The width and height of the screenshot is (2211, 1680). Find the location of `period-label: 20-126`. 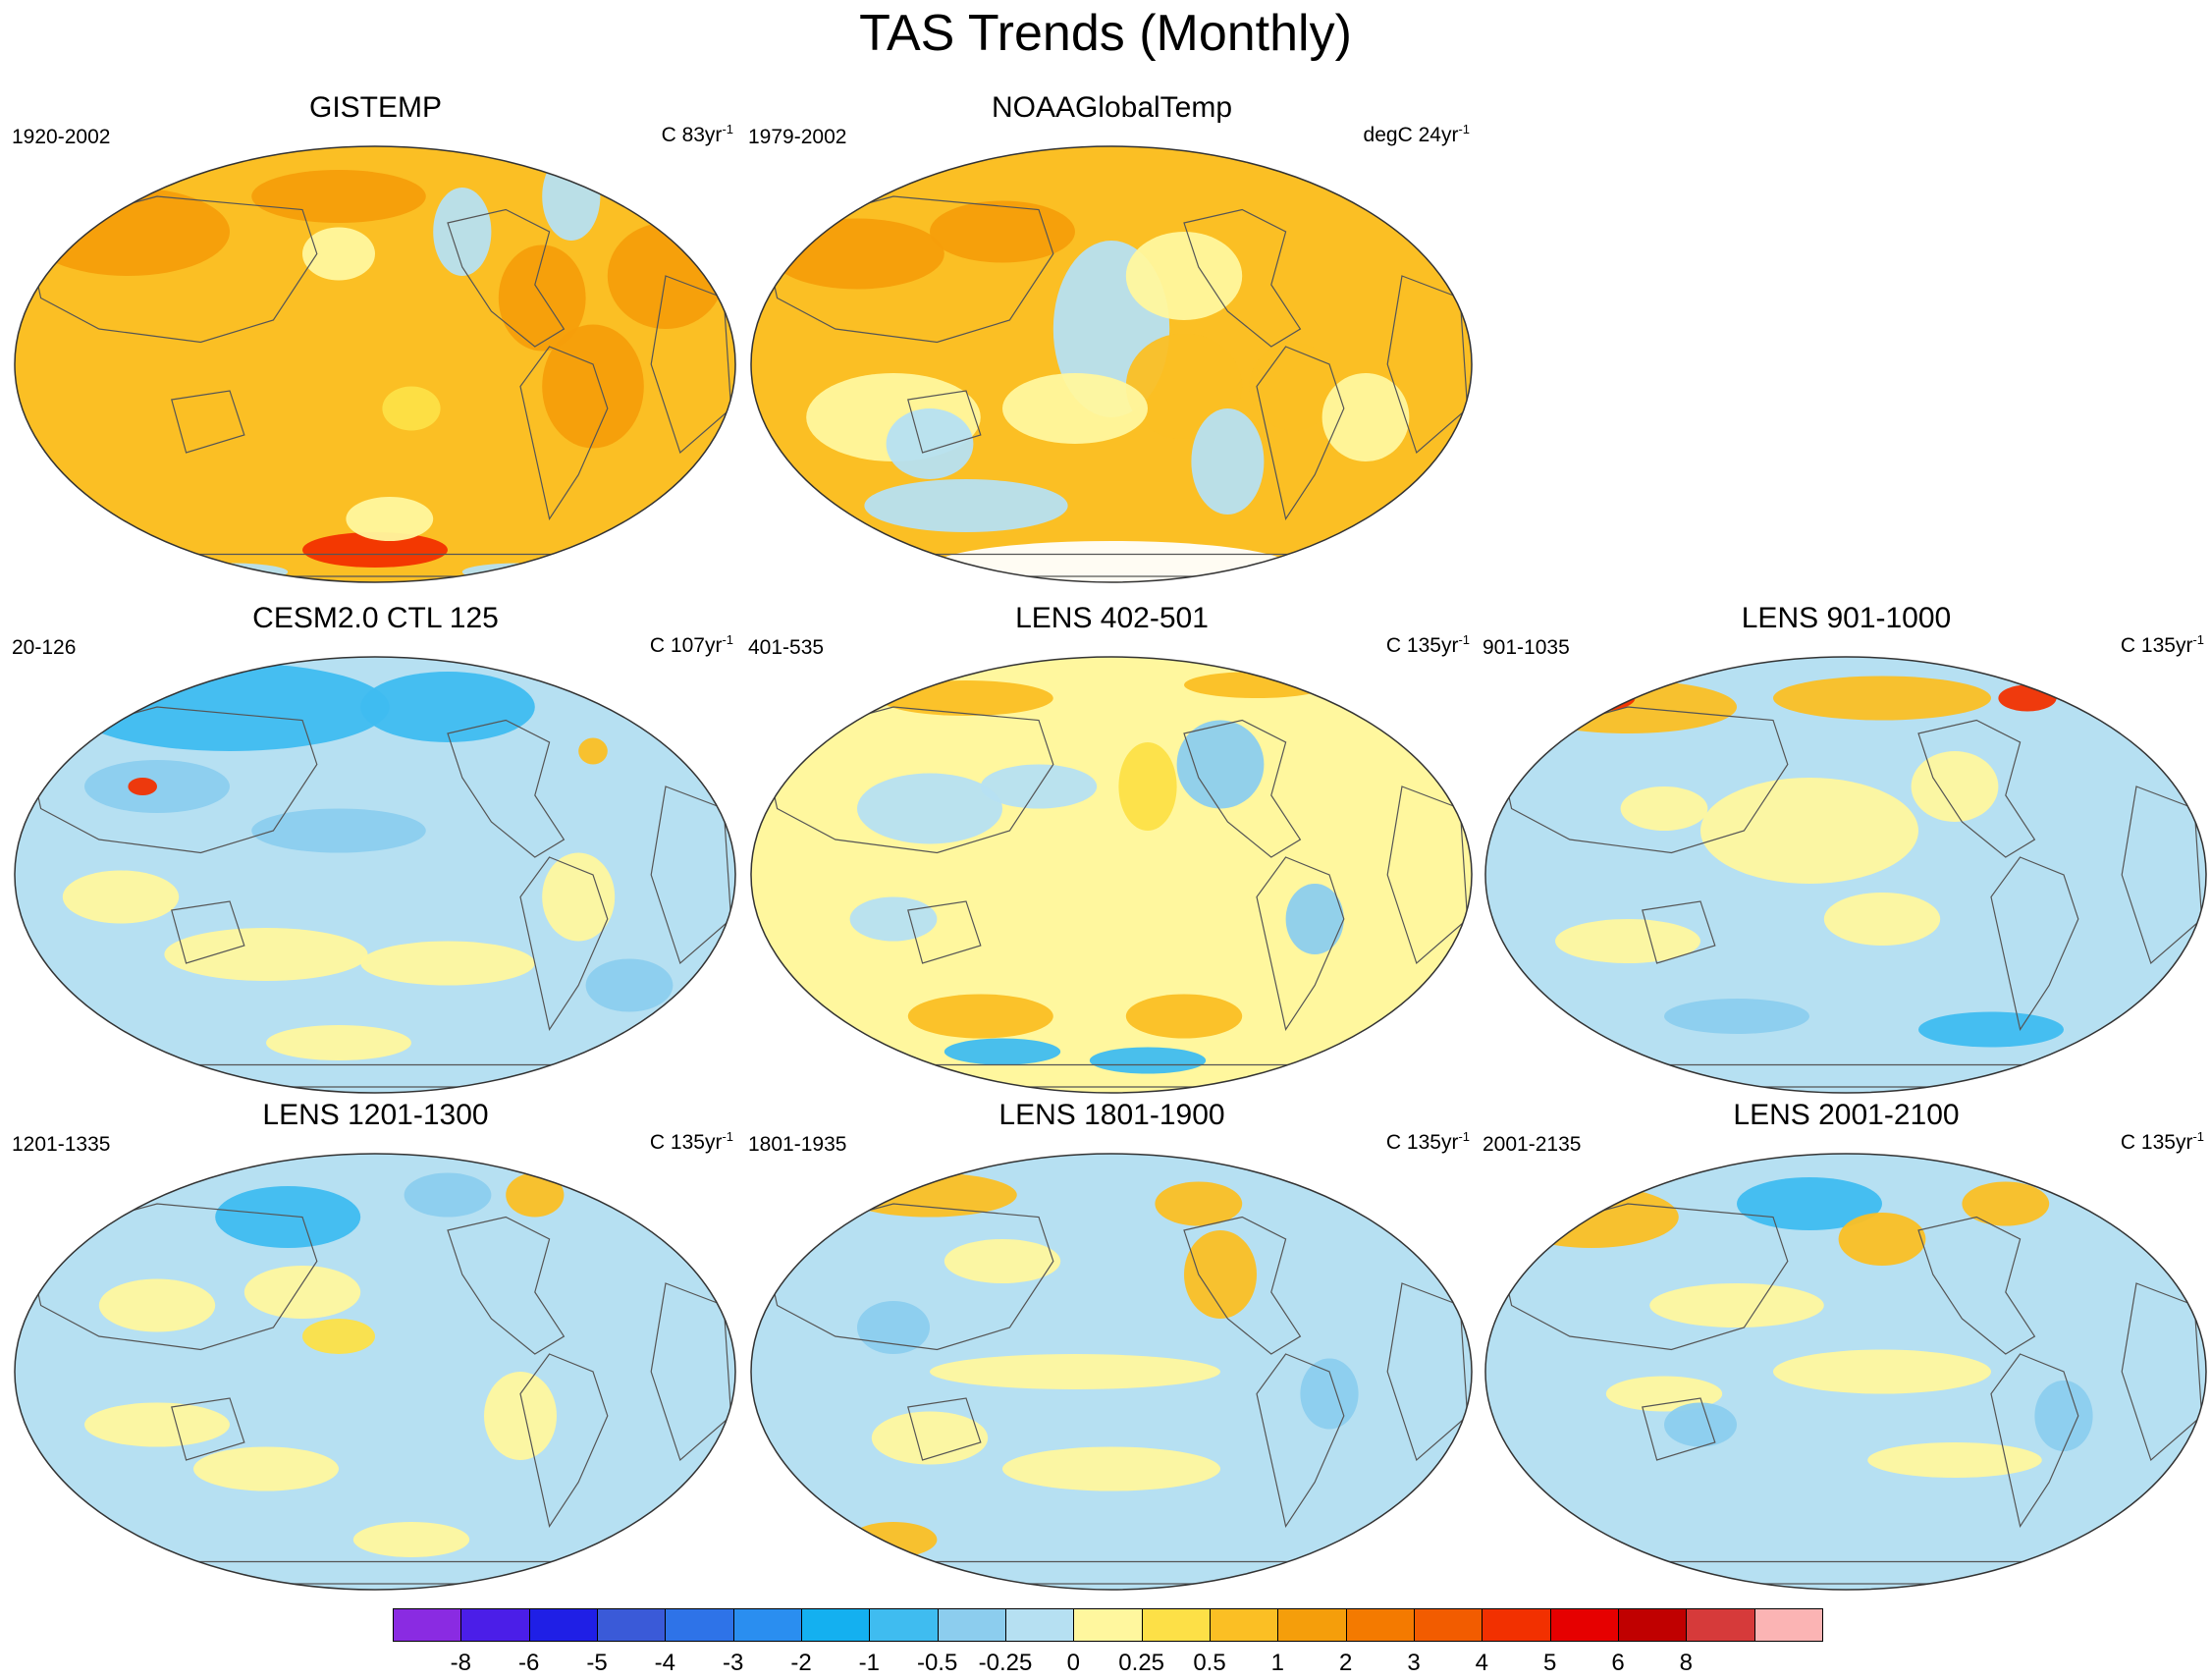

period-label: 20-126 is located at coordinates (45, 647).